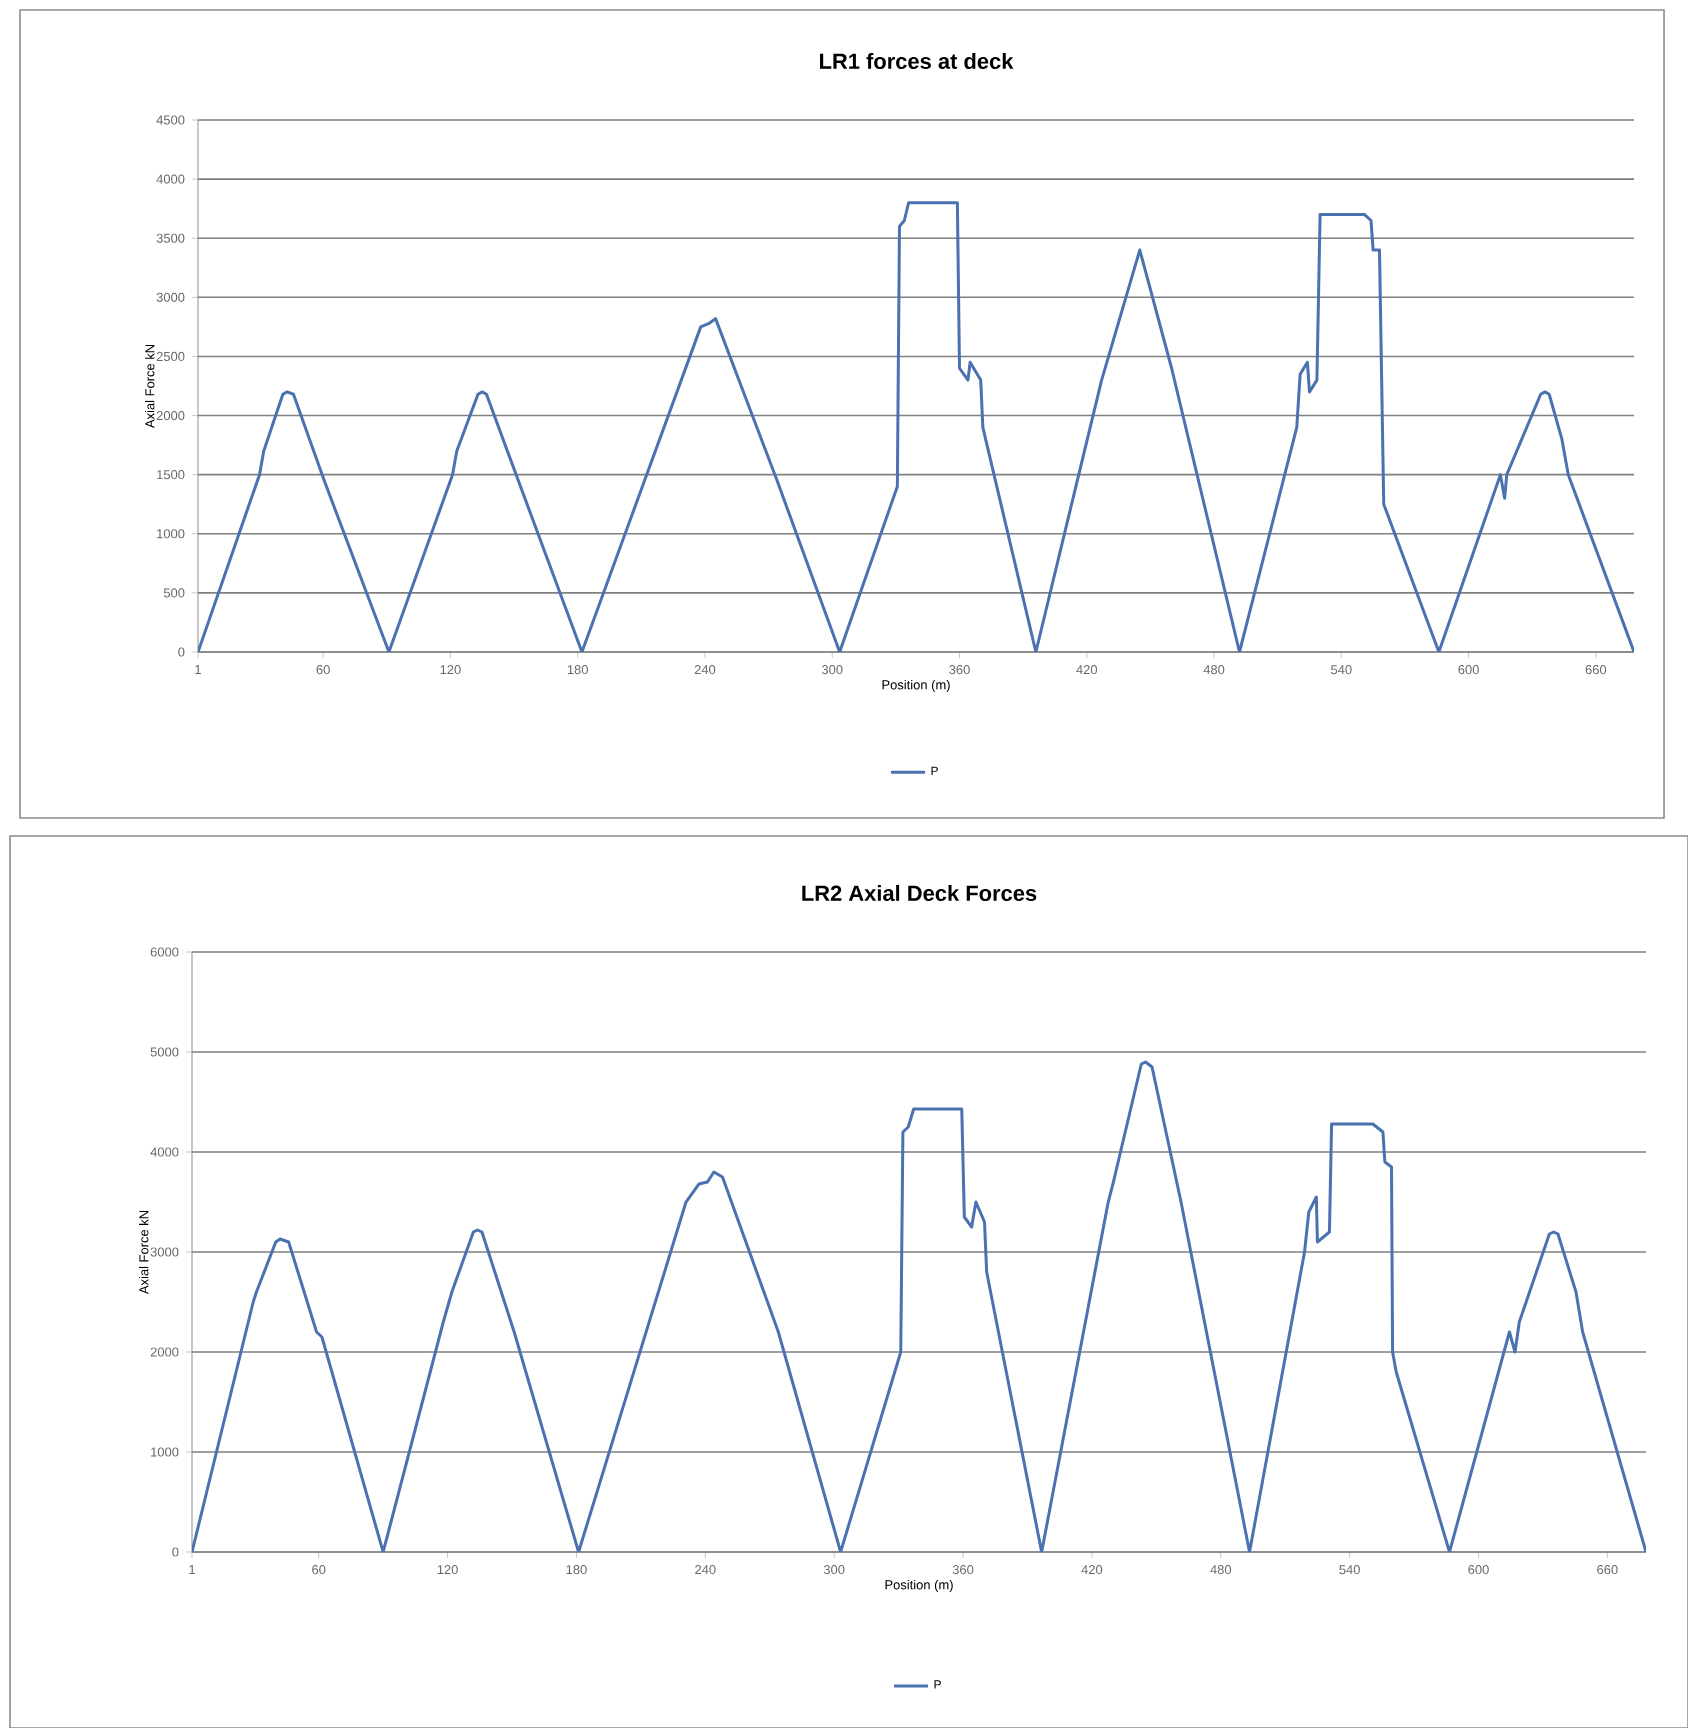 Image resolution: width=1688 pixels, height=1728 pixels. I want to click on chart-title: LR2 Axial Deck Forces, so click(919, 893).